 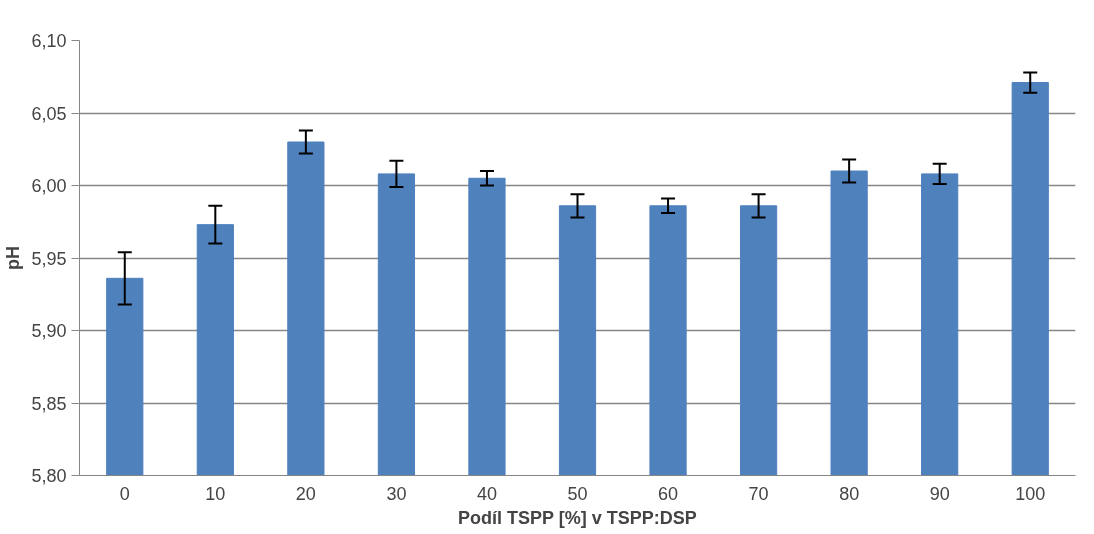 I want to click on y-tick-label: 6,00, so click(x=49, y=186).